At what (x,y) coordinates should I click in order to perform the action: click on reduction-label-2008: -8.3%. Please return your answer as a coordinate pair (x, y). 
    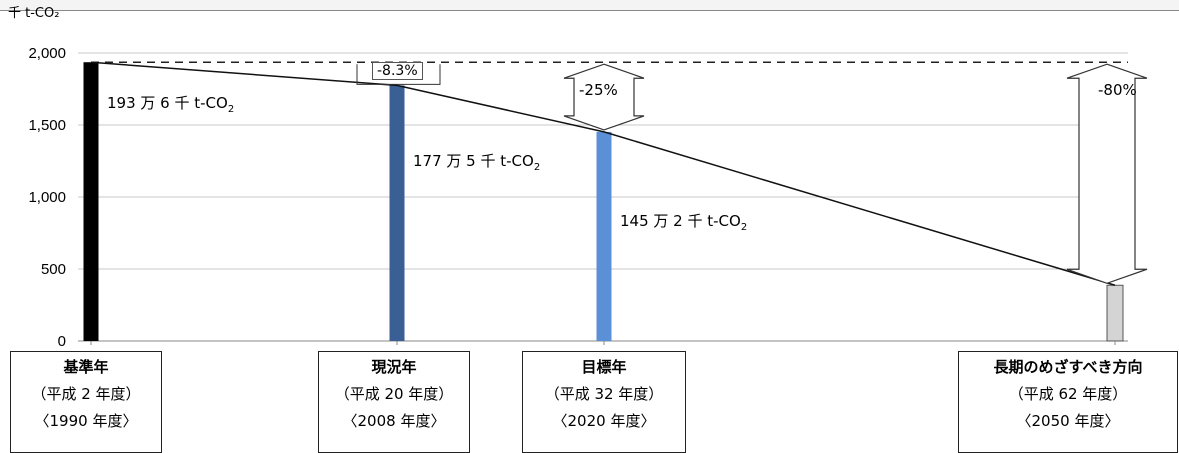
    Looking at the image, I should click on (397, 71).